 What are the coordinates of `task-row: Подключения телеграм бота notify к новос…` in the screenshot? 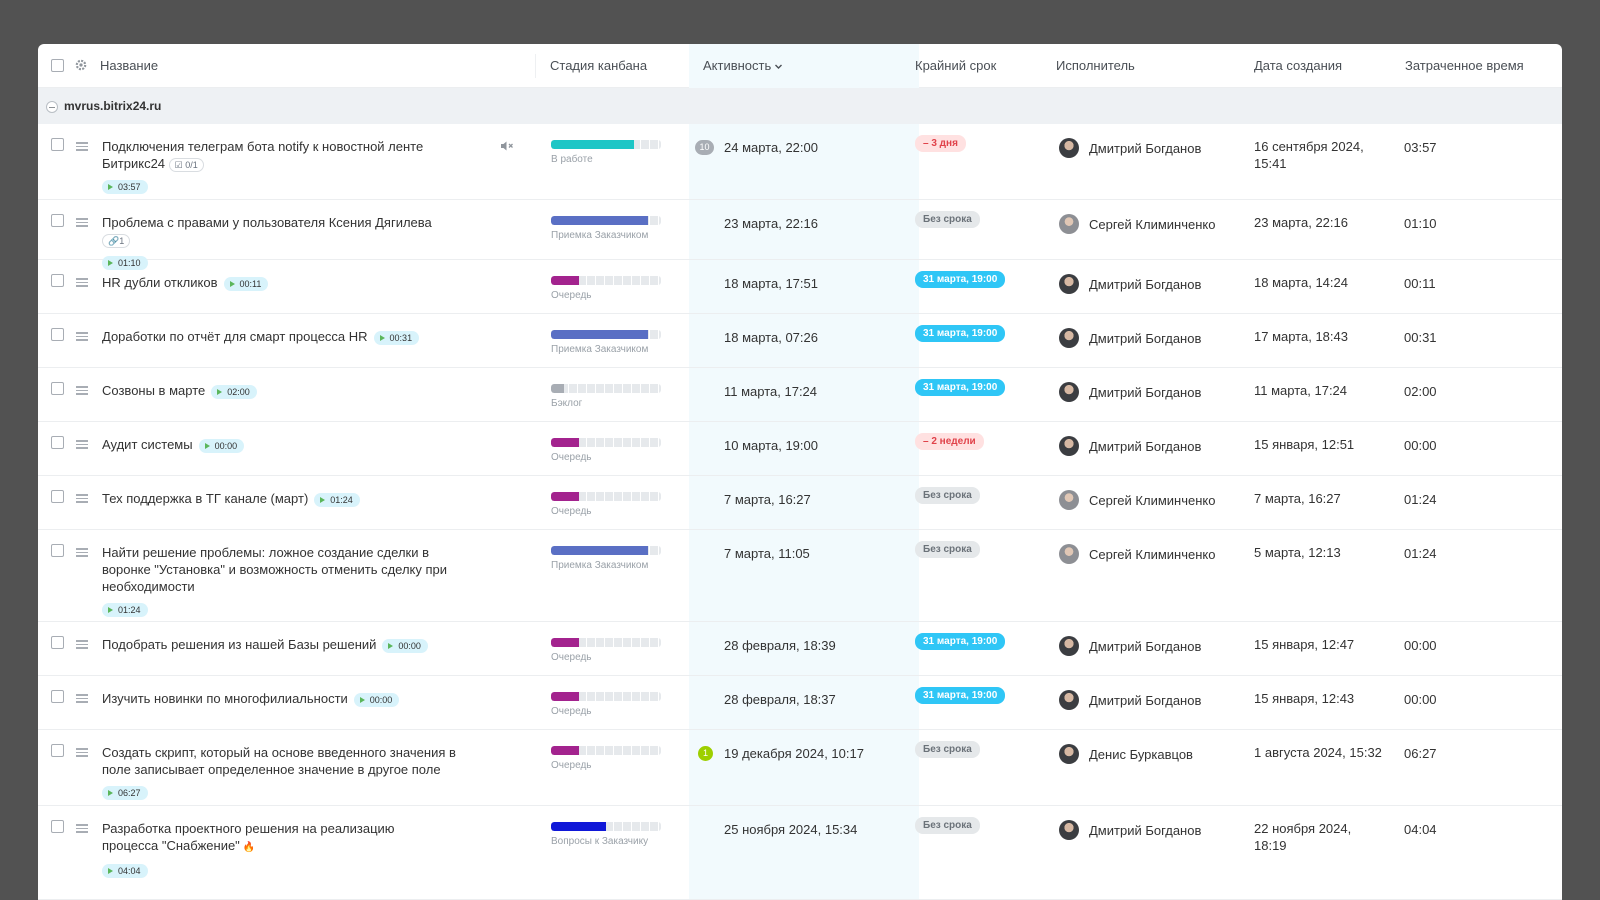 It's located at (800, 162).